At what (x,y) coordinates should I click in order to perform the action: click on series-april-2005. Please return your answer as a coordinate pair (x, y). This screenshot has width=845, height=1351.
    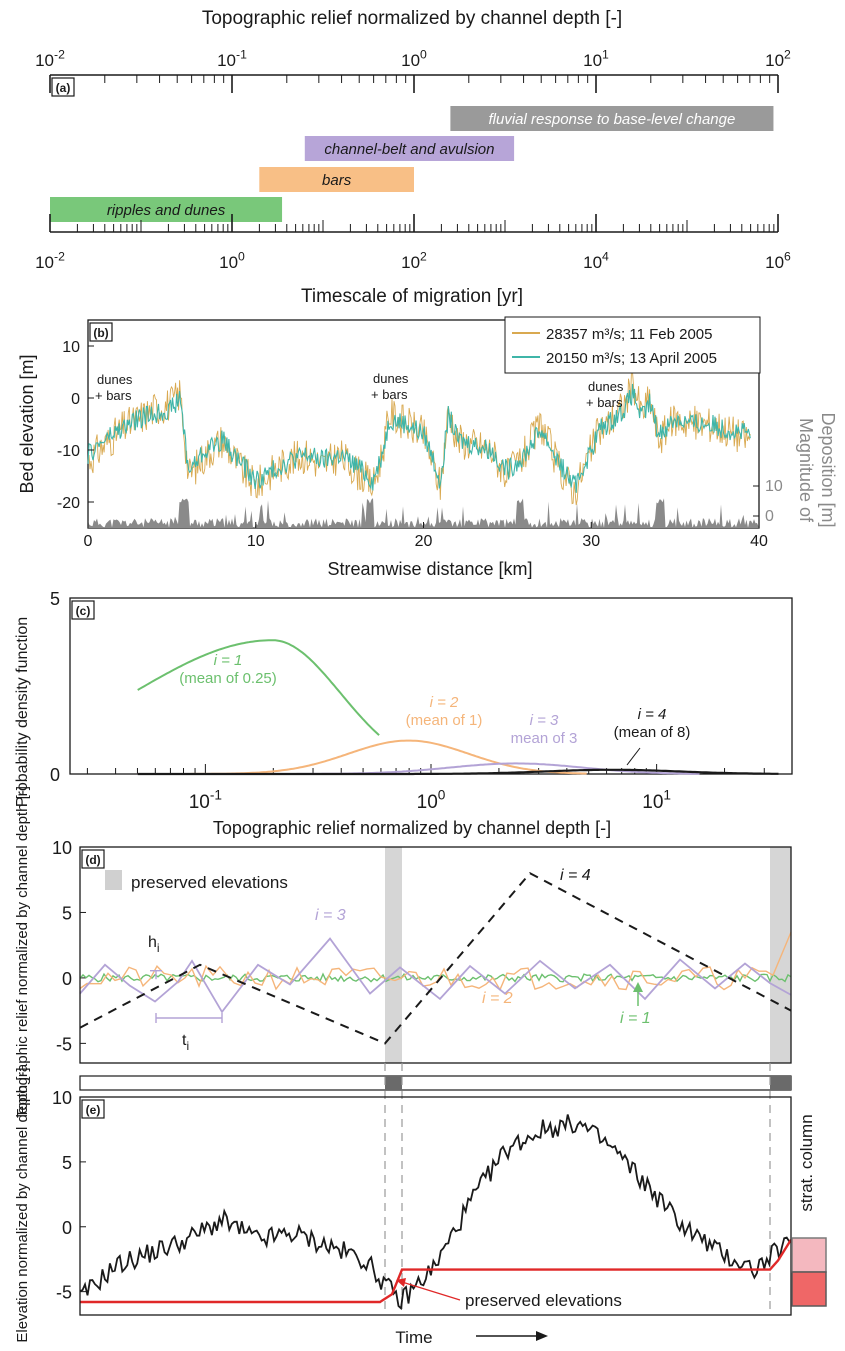
    Looking at the image, I should click on (419, 438).